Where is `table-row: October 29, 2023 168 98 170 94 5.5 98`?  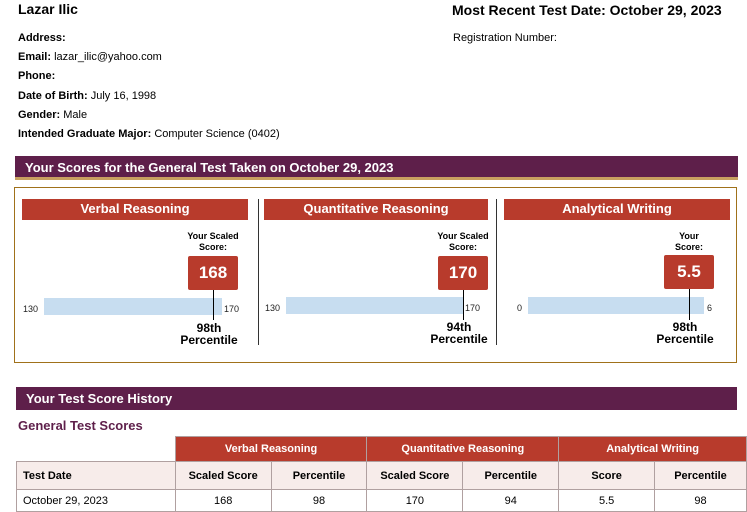 table-row: October 29, 2023 168 98 170 94 5.5 98 is located at coordinates (381, 500).